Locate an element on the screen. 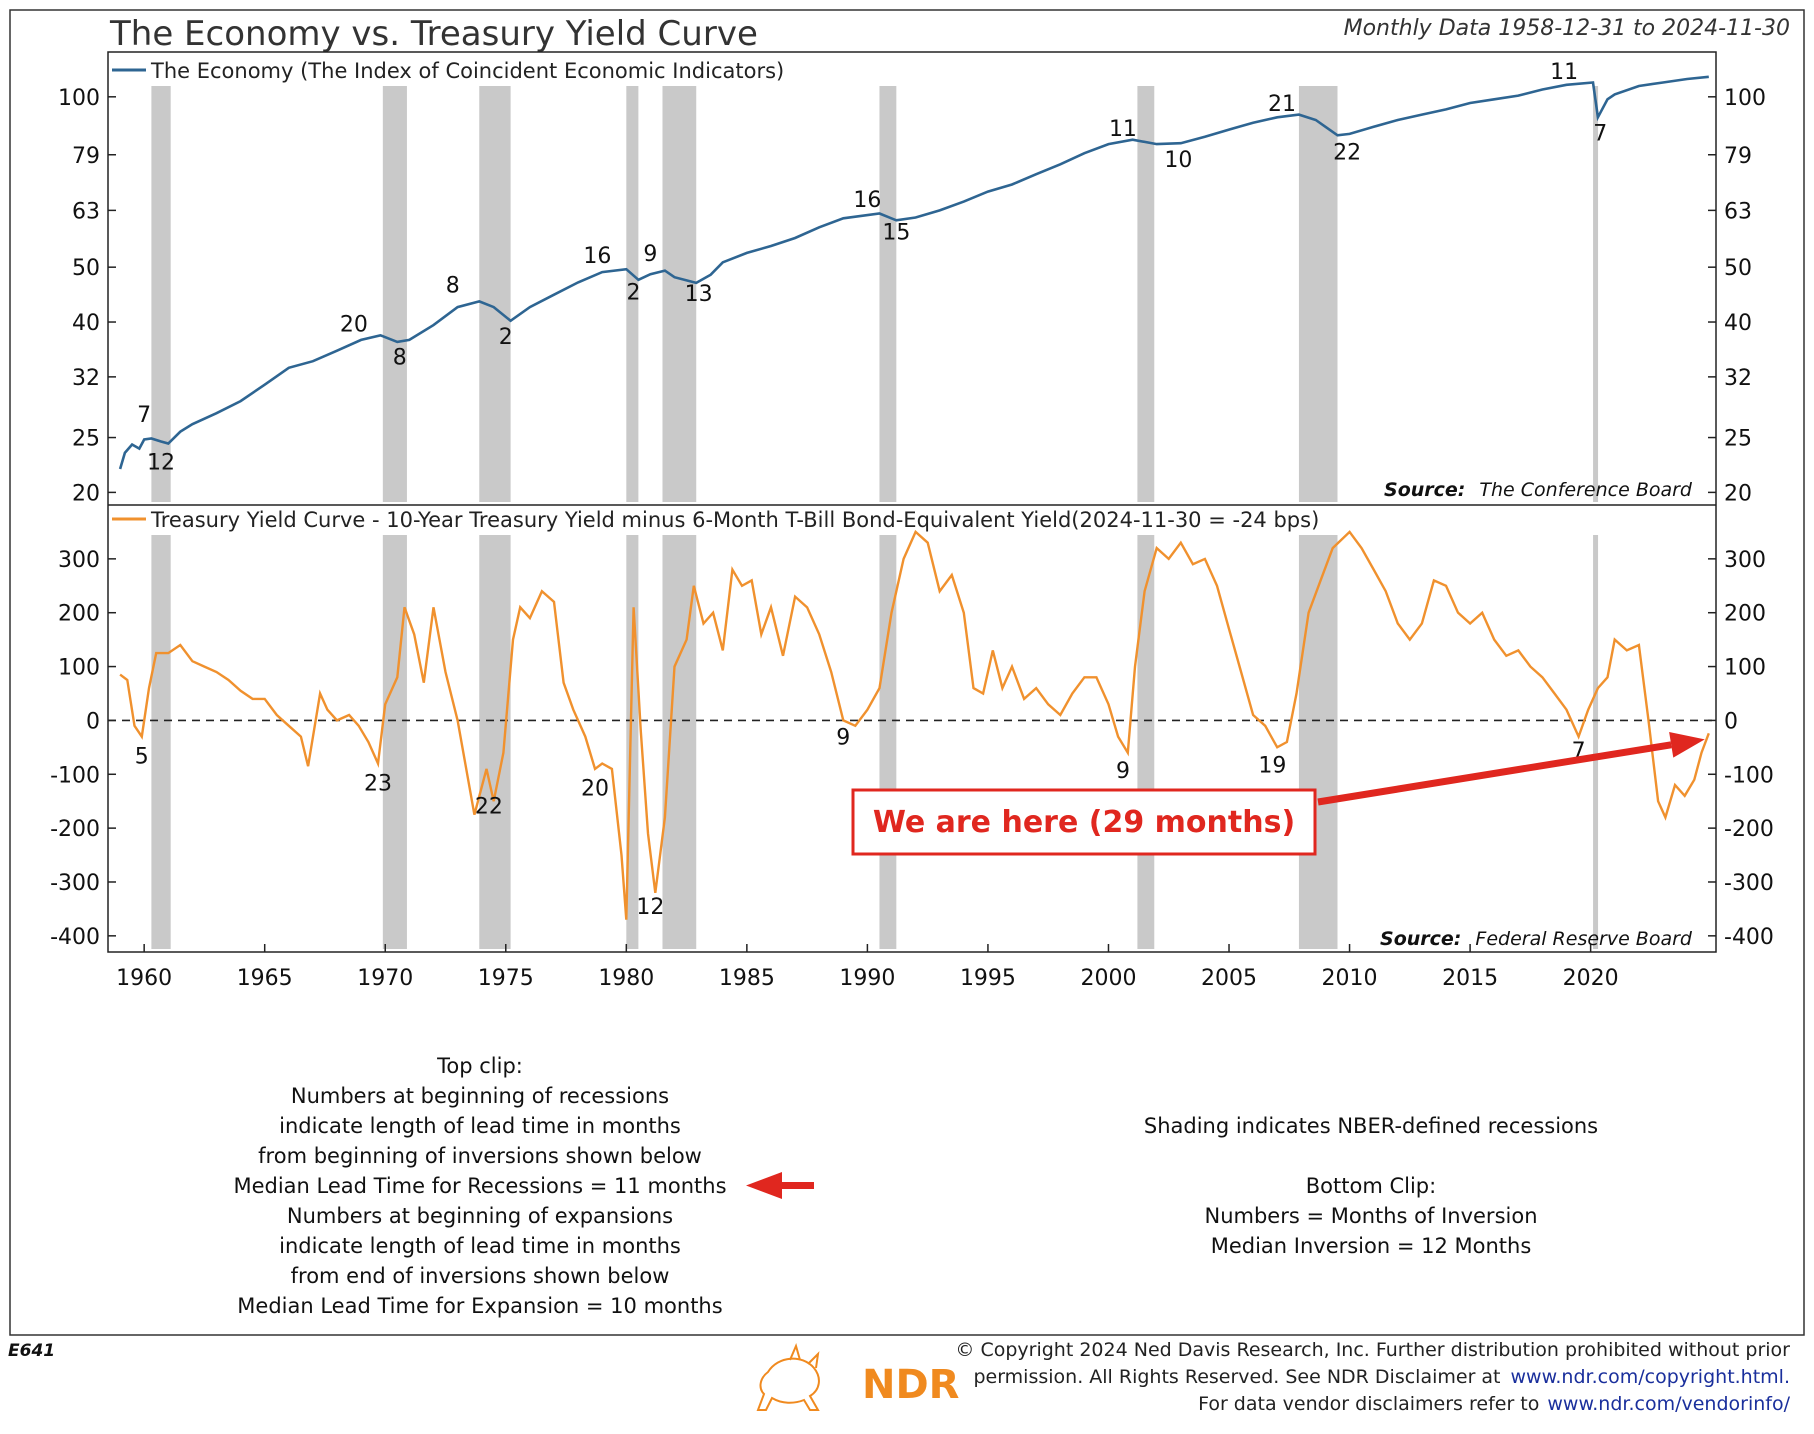 This screenshot has height=1434, width=1814. top-annotation-7: 2 is located at coordinates (634, 292).